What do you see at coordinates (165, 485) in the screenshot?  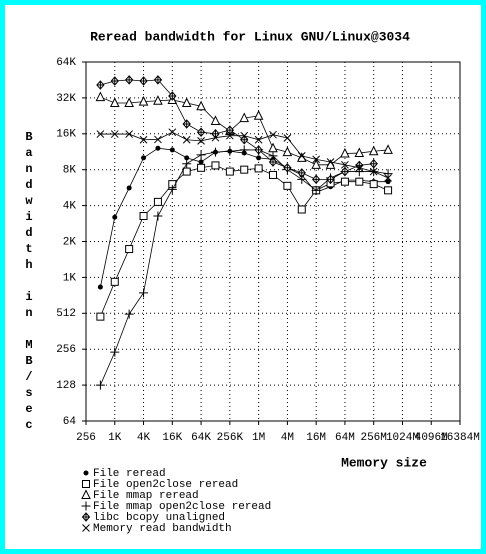 I see `legend-label: File open2close reread` at bounding box center [165, 485].